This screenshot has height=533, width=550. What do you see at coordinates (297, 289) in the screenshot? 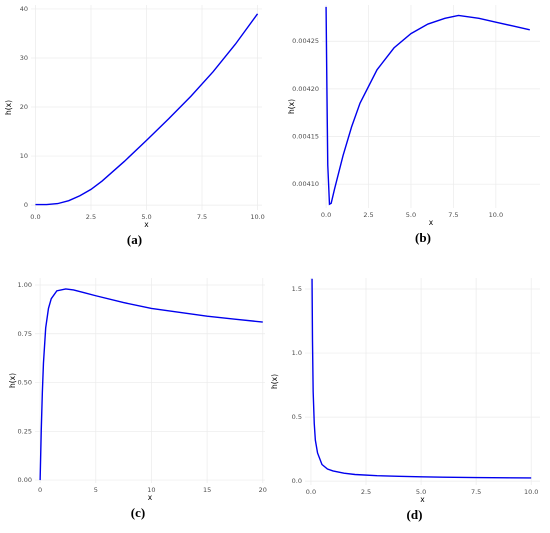
I see `y-tick-label: 1.5` at bounding box center [297, 289].